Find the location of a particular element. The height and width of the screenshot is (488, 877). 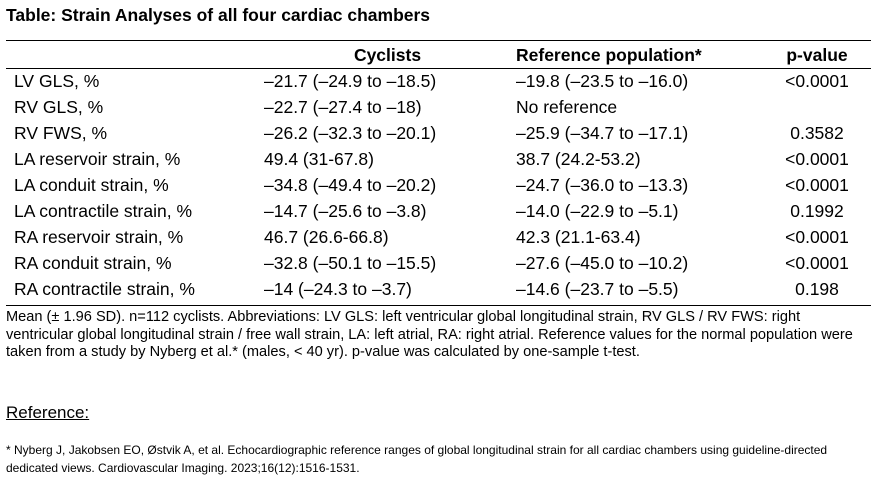

header-cyclists: Cyclists is located at coordinates (387, 54).